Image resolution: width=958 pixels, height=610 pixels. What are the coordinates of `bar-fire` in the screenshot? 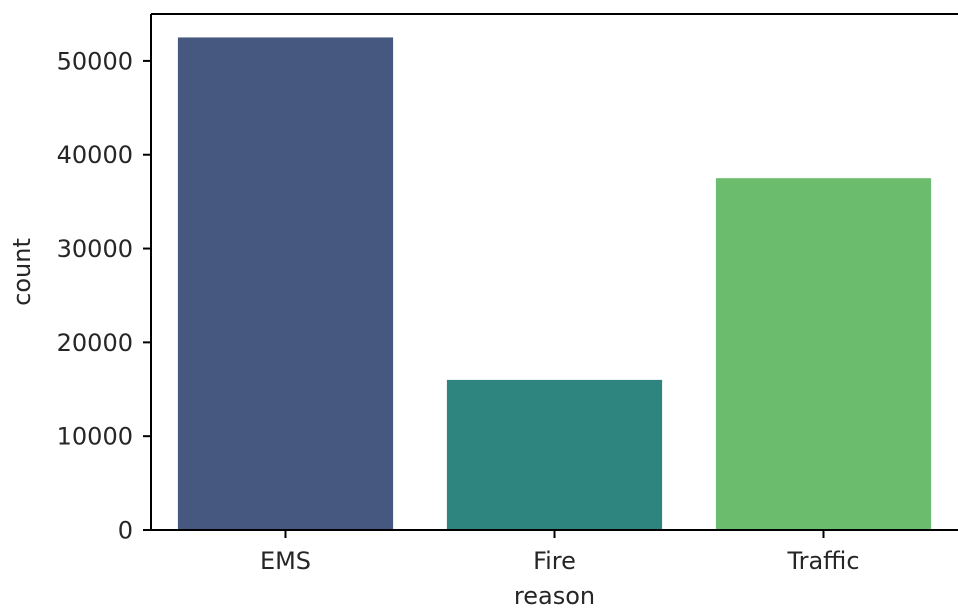 It's located at (554, 454).